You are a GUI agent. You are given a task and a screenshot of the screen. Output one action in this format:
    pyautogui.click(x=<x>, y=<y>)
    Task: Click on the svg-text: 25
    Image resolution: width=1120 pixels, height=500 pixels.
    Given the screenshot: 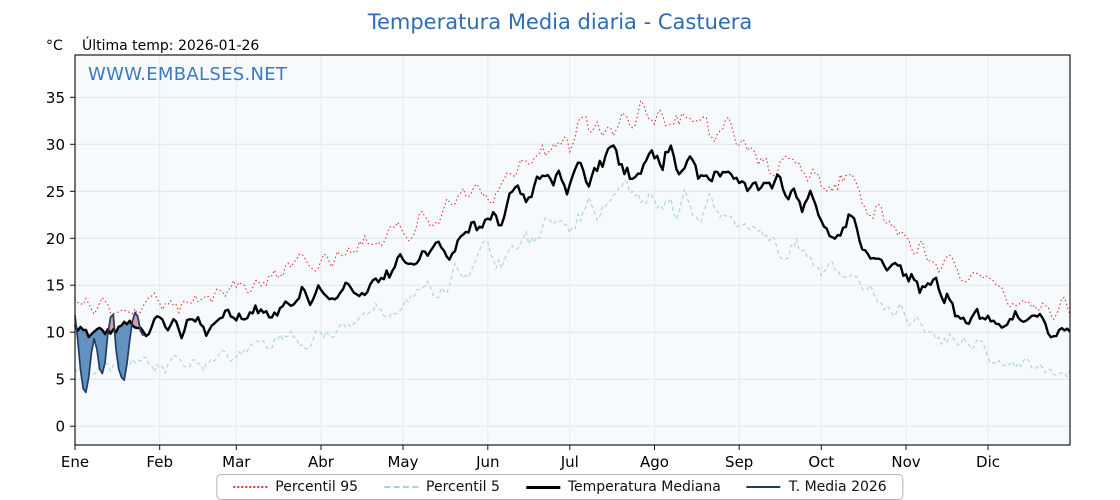 What is the action you would take?
    pyautogui.click(x=55, y=192)
    